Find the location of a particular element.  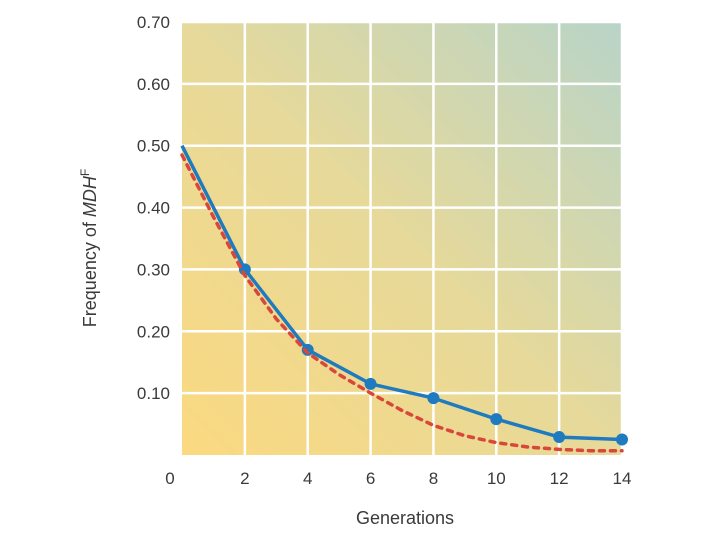

x-tick-label: 14 is located at coordinates (622, 478).